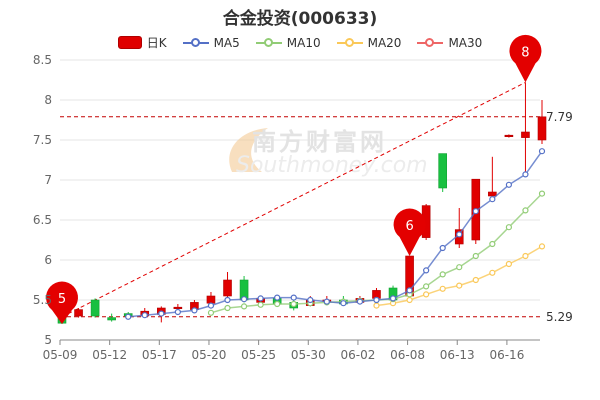 Image resolution: width=600 pixels, height=400 pixels. Describe the element at coordinates (332, 165) in the screenshot. I see `watermark-en: Southmoney.com` at that location.